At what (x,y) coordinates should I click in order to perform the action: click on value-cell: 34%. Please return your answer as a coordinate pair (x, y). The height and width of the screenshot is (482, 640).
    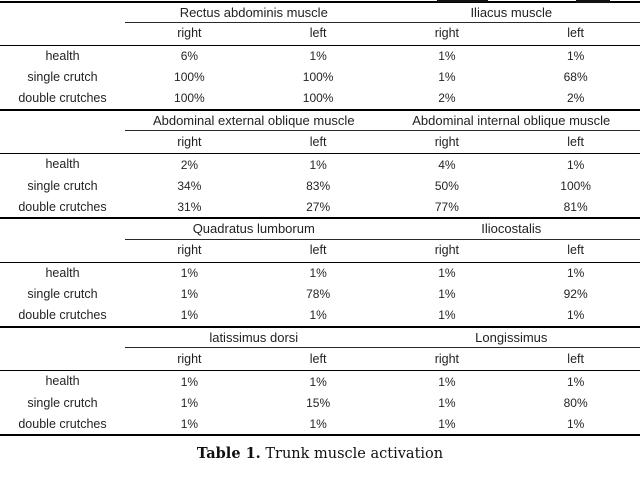
    Looking at the image, I should click on (189, 185).